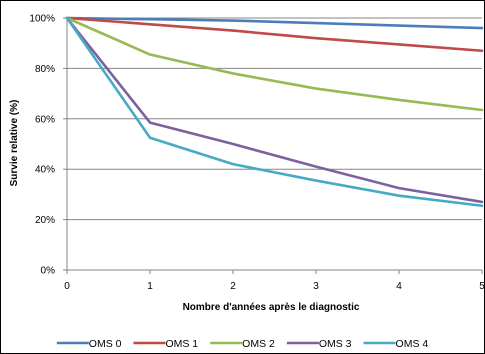 The width and height of the screenshot is (485, 354). What do you see at coordinates (482, 286) in the screenshot?
I see `x-tick-label: 5` at bounding box center [482, 286].